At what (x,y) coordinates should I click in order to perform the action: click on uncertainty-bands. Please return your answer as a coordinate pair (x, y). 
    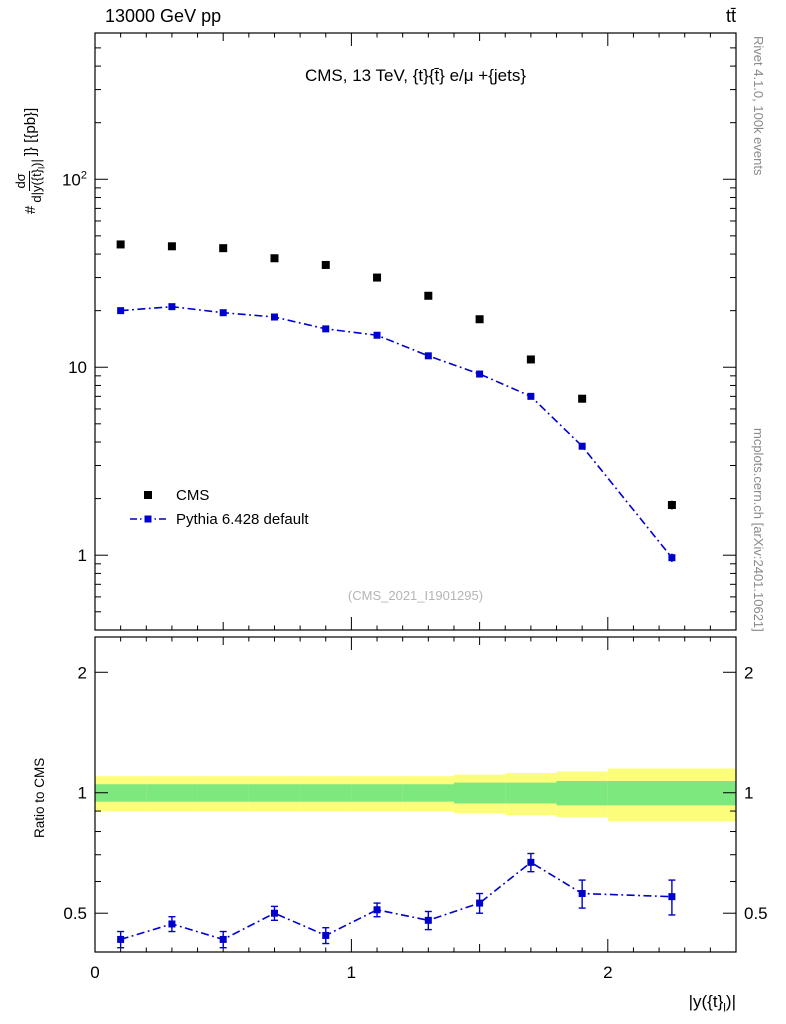
    Looking at the image, I should click on (415, 794).